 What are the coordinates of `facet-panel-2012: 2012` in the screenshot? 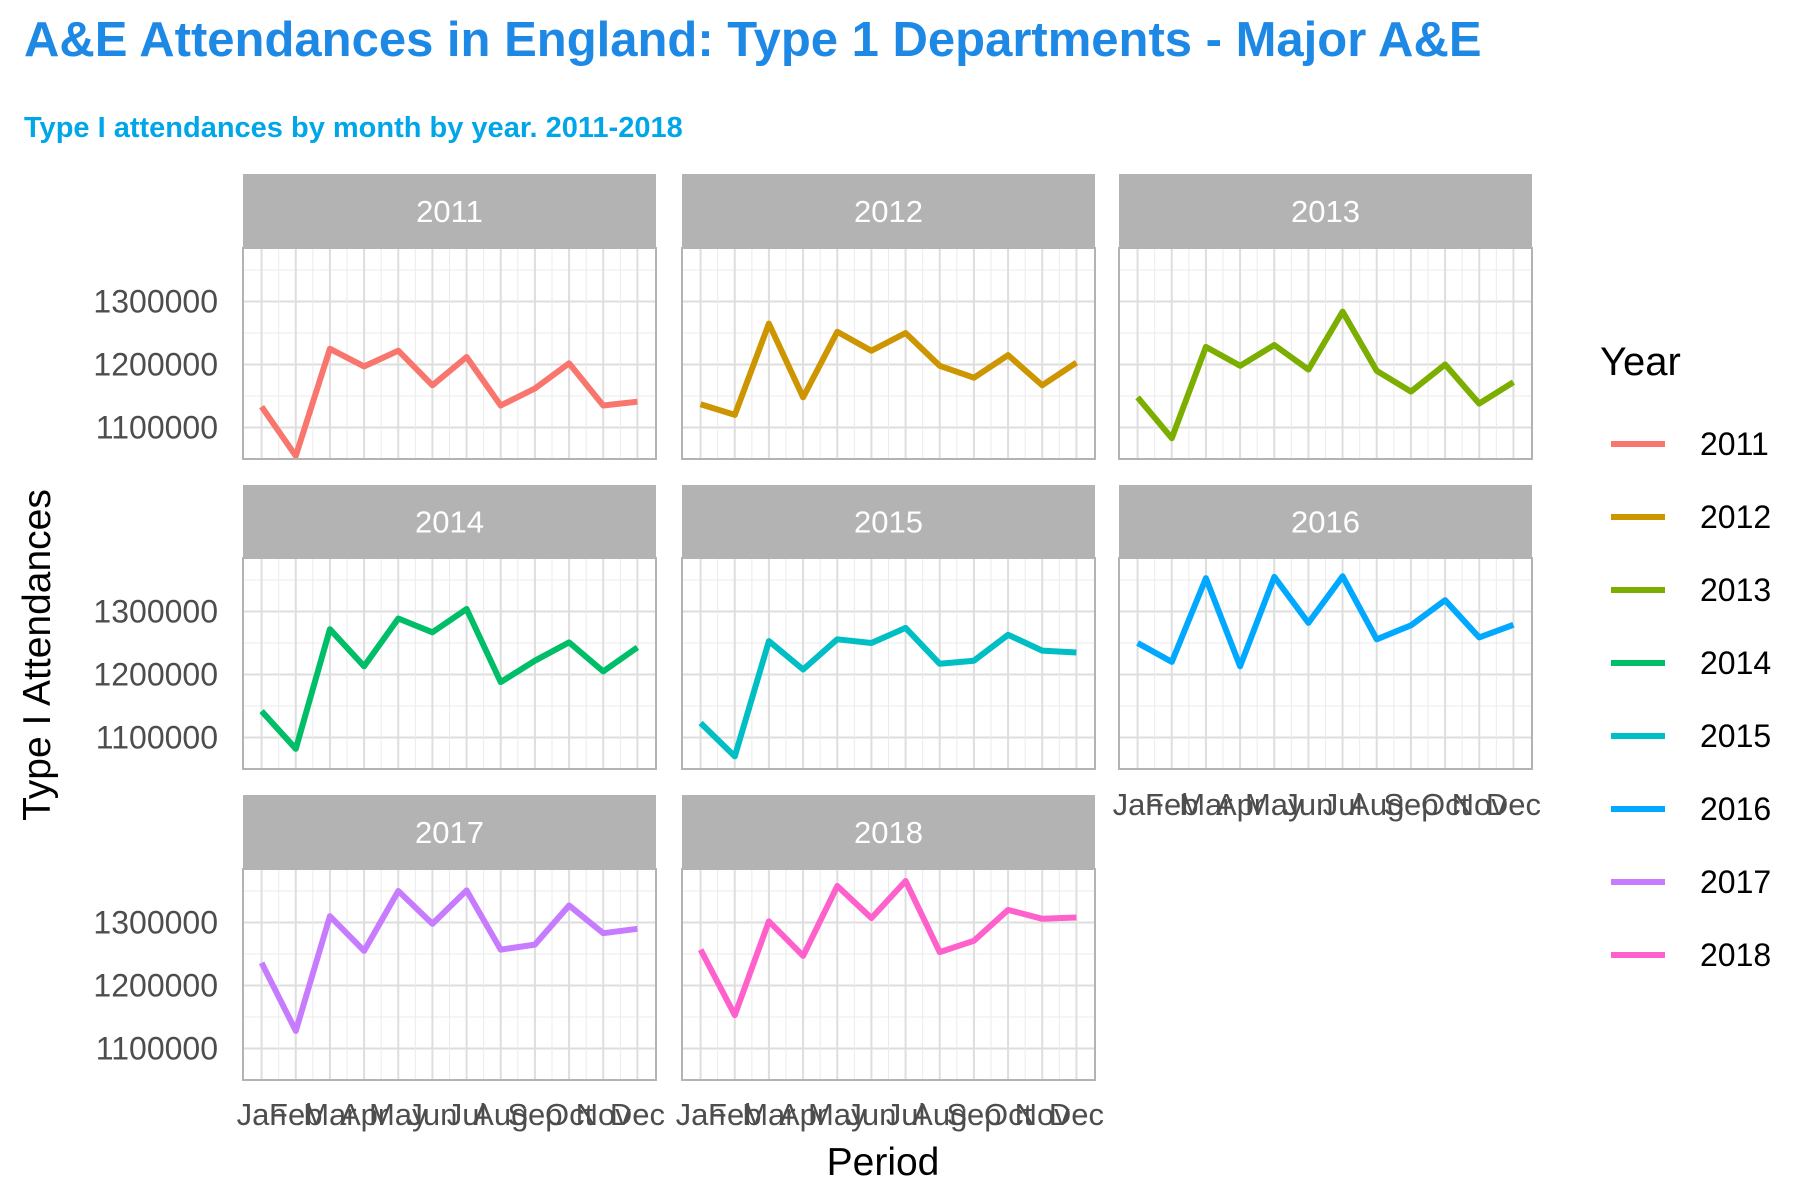 It's located at (888, 317).